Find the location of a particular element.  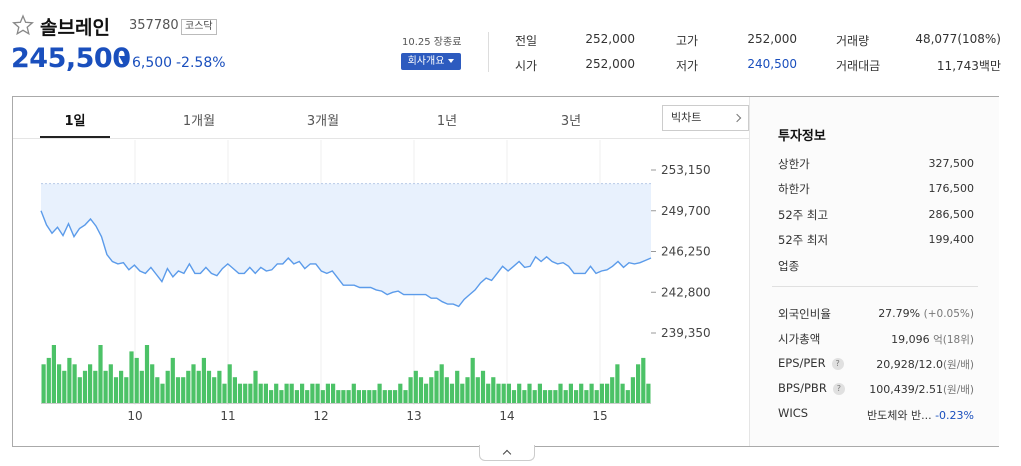

stock-code: 357780 is located at coordinates (154, 25).